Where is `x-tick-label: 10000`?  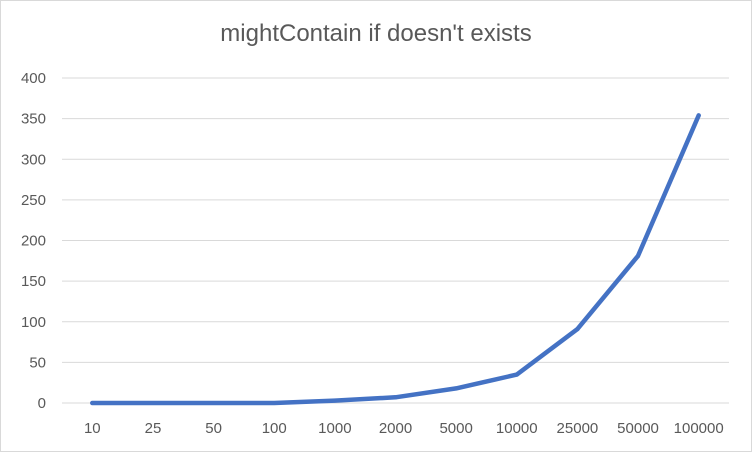 x-tick-label: 10000 is located at coordinates (517, 428).